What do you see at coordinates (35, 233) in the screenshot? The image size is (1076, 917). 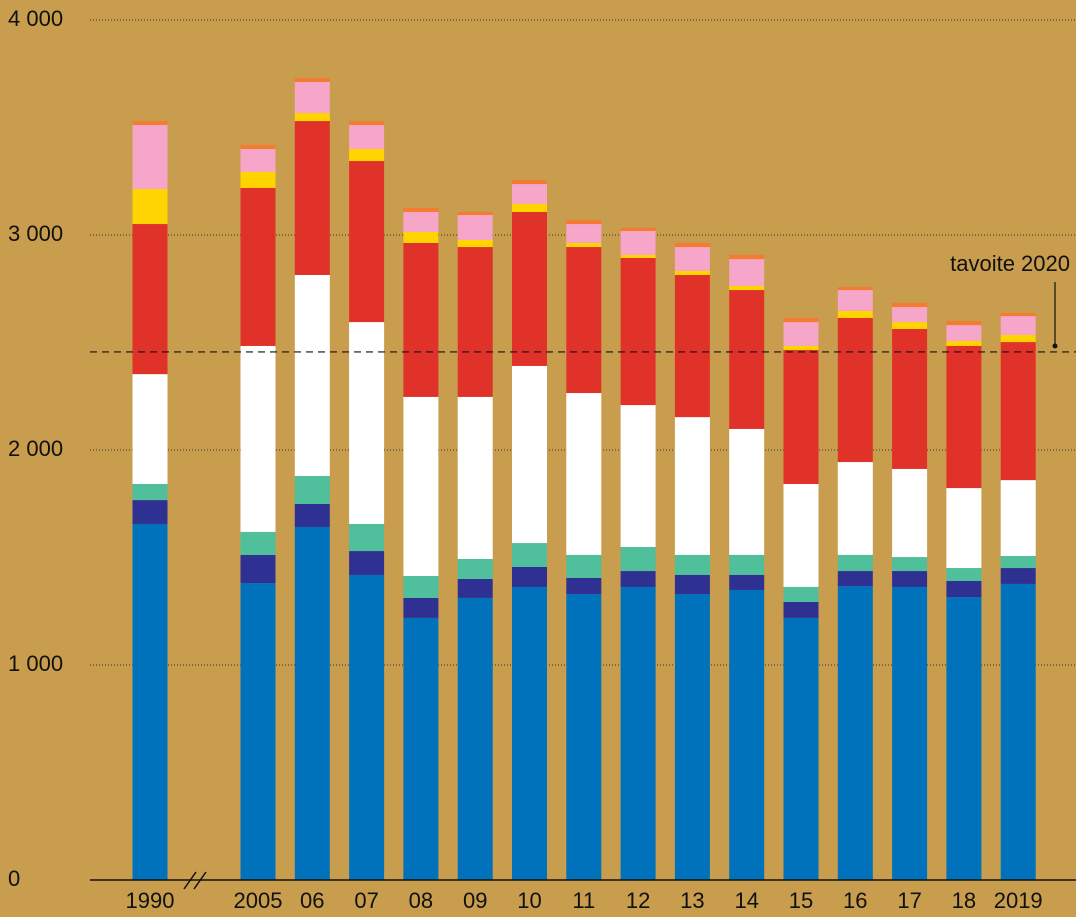 I see `y-tick-label: 3 000` at bounding box center [35, 233].